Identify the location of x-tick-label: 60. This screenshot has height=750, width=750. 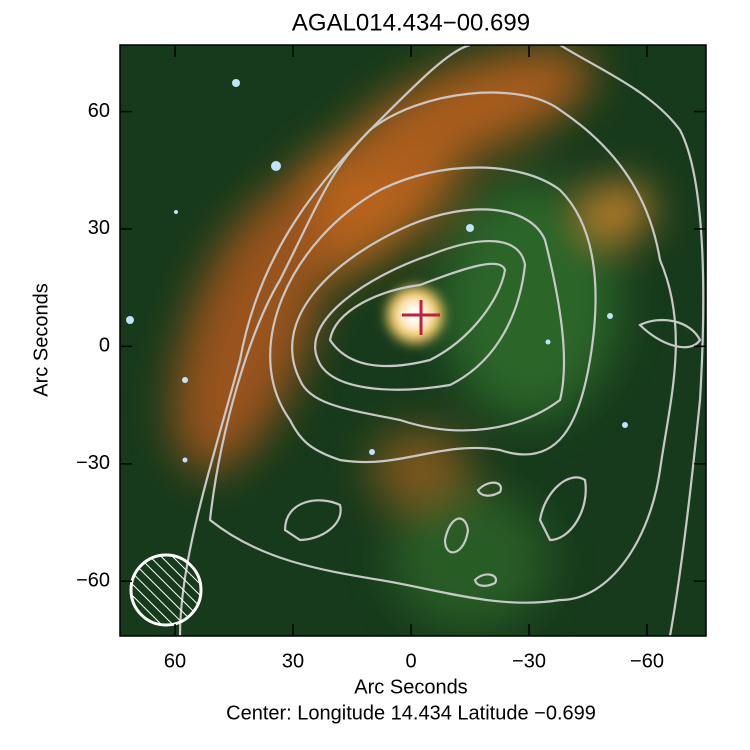
(175, 661).